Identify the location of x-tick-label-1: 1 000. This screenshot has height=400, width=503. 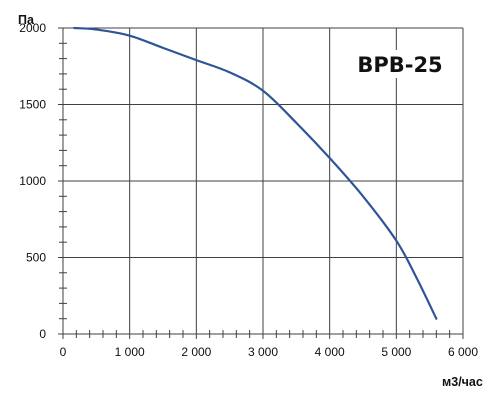
(130, 352).